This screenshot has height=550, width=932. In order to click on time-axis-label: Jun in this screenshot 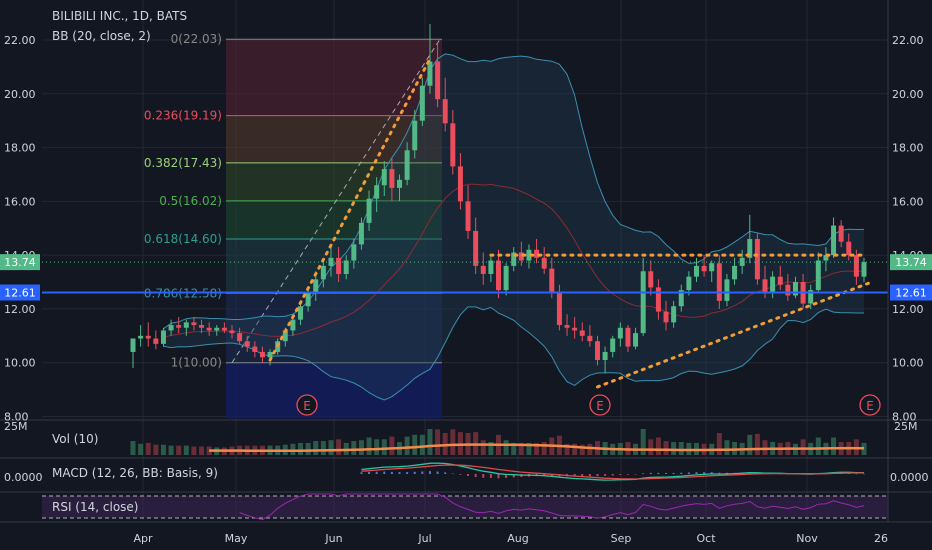, I will do `click(333, 538)`.